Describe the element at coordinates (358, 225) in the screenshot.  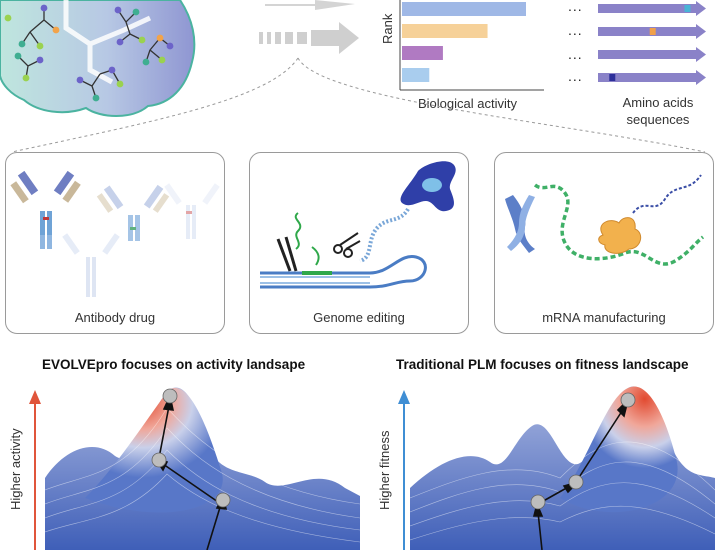
I see `genome-editing-illustration` at that location.